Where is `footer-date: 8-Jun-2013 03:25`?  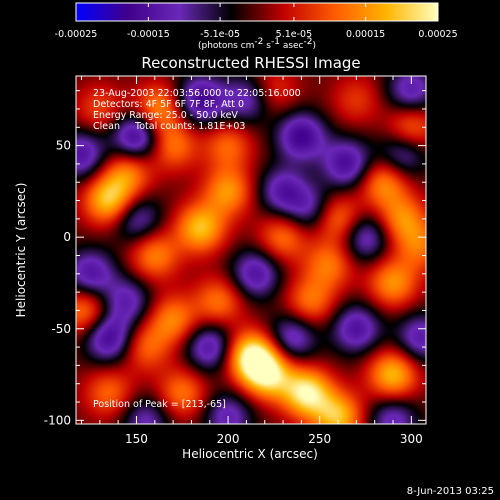 footer-date: 8-Jun-2013 03:25 is located at coordinates (450, 491).